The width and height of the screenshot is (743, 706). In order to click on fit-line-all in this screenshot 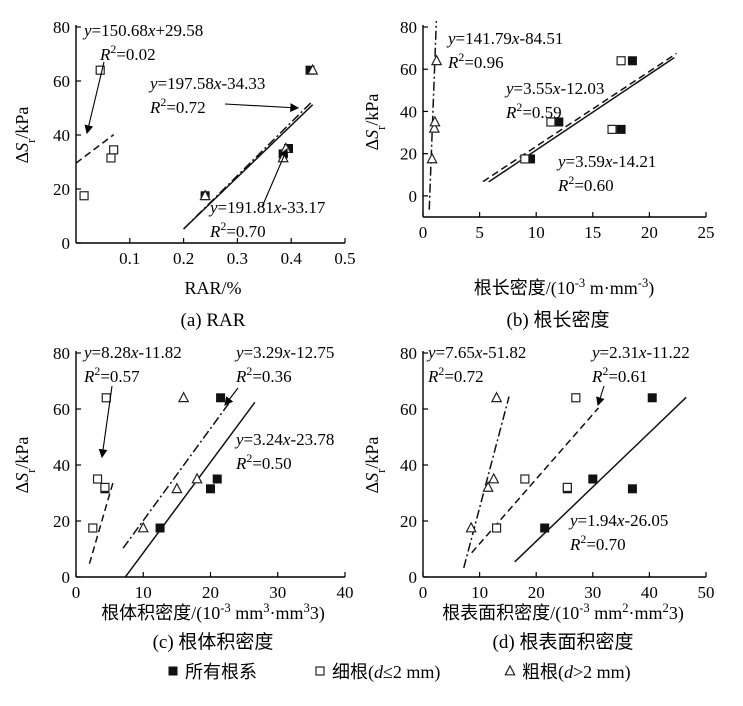, I will do `click(581, 120)`.